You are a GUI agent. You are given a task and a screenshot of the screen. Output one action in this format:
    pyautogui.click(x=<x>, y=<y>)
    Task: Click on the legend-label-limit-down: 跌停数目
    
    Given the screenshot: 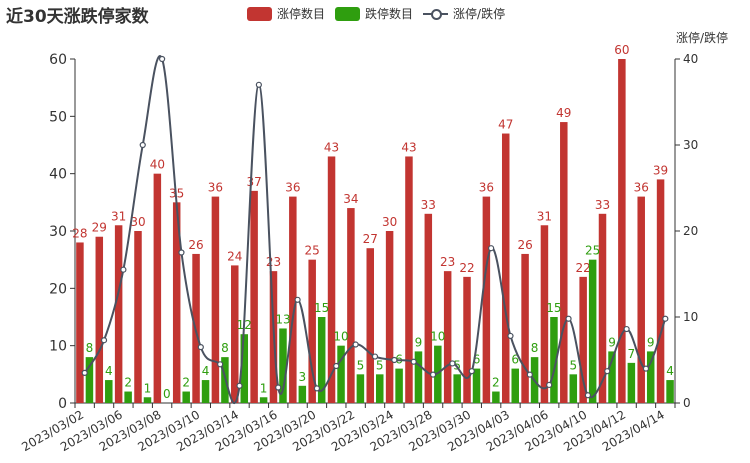 What is the action you would take?
    pyautogui.click(x=389, y=14)
    